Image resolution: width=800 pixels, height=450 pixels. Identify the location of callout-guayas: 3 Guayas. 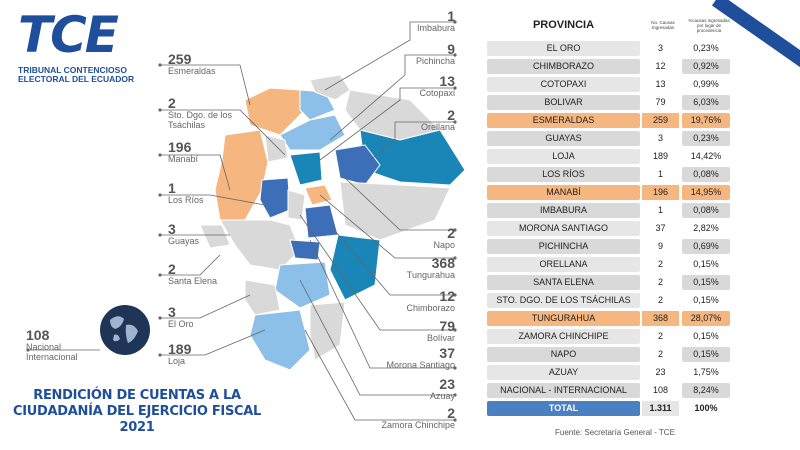
(183, 234).